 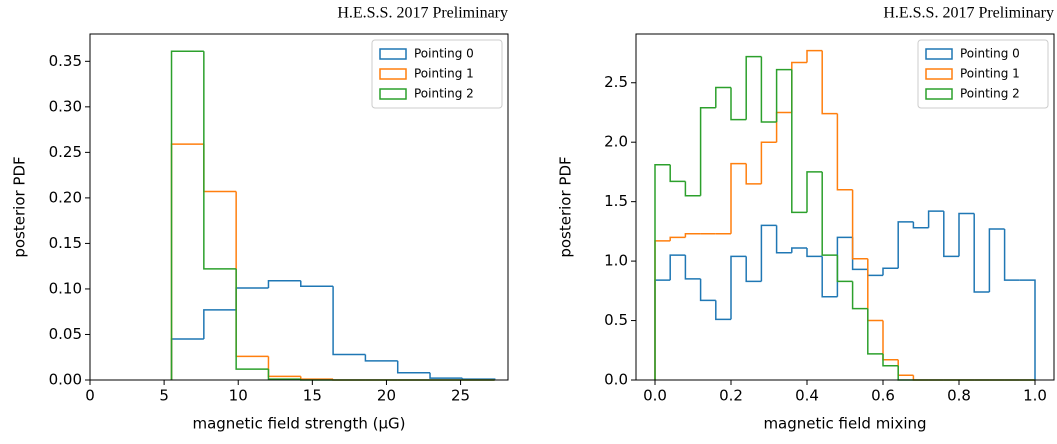 What do you see at coordinates (616, 201) in the screenshot?
I see `y-tick-label: 1.5` at bounding box center [616, 201].